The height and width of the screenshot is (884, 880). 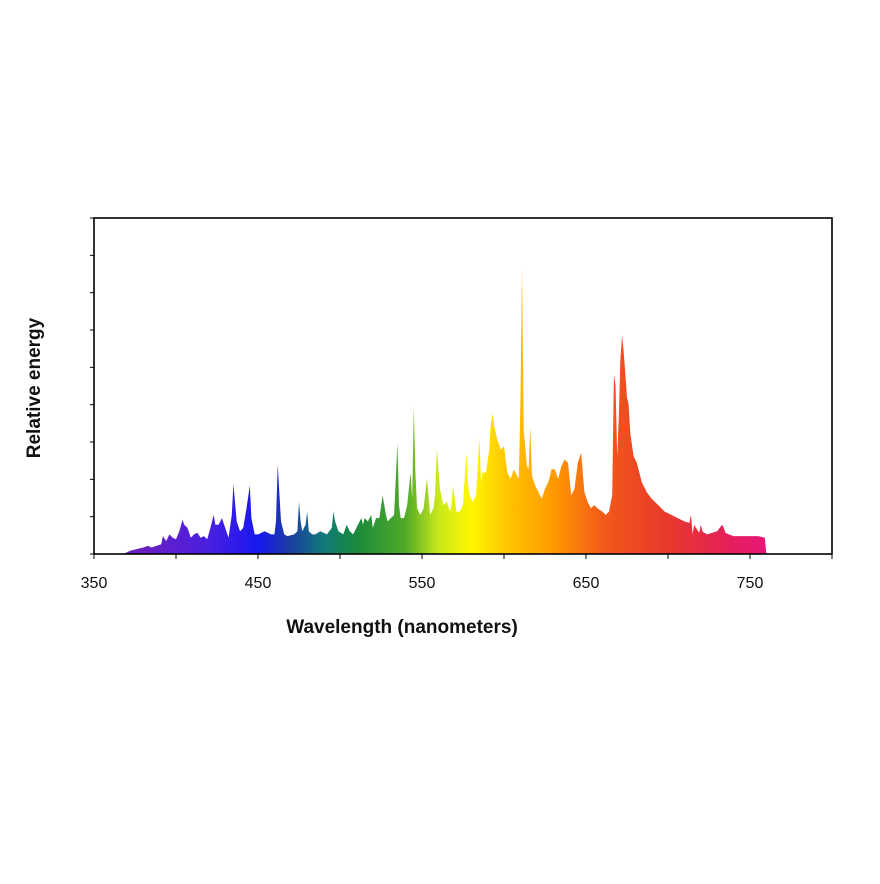 What do you see at coordinates (422, 583) in the screenshot?
I see `x-tick-label: 550` at bounding box center [422, 583].